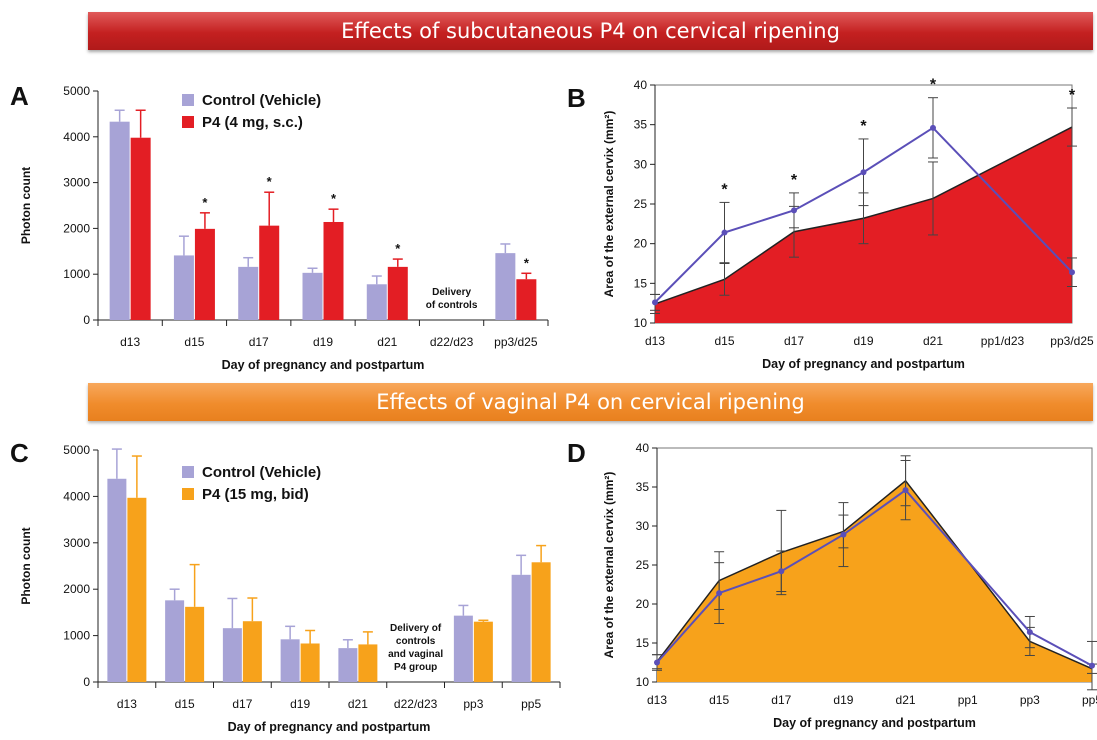 This screenshot has width=1097, height=740. Describe the element at coordinates (451, 292) in the screenshot. I see `annotation-text: Delivery` at that location.